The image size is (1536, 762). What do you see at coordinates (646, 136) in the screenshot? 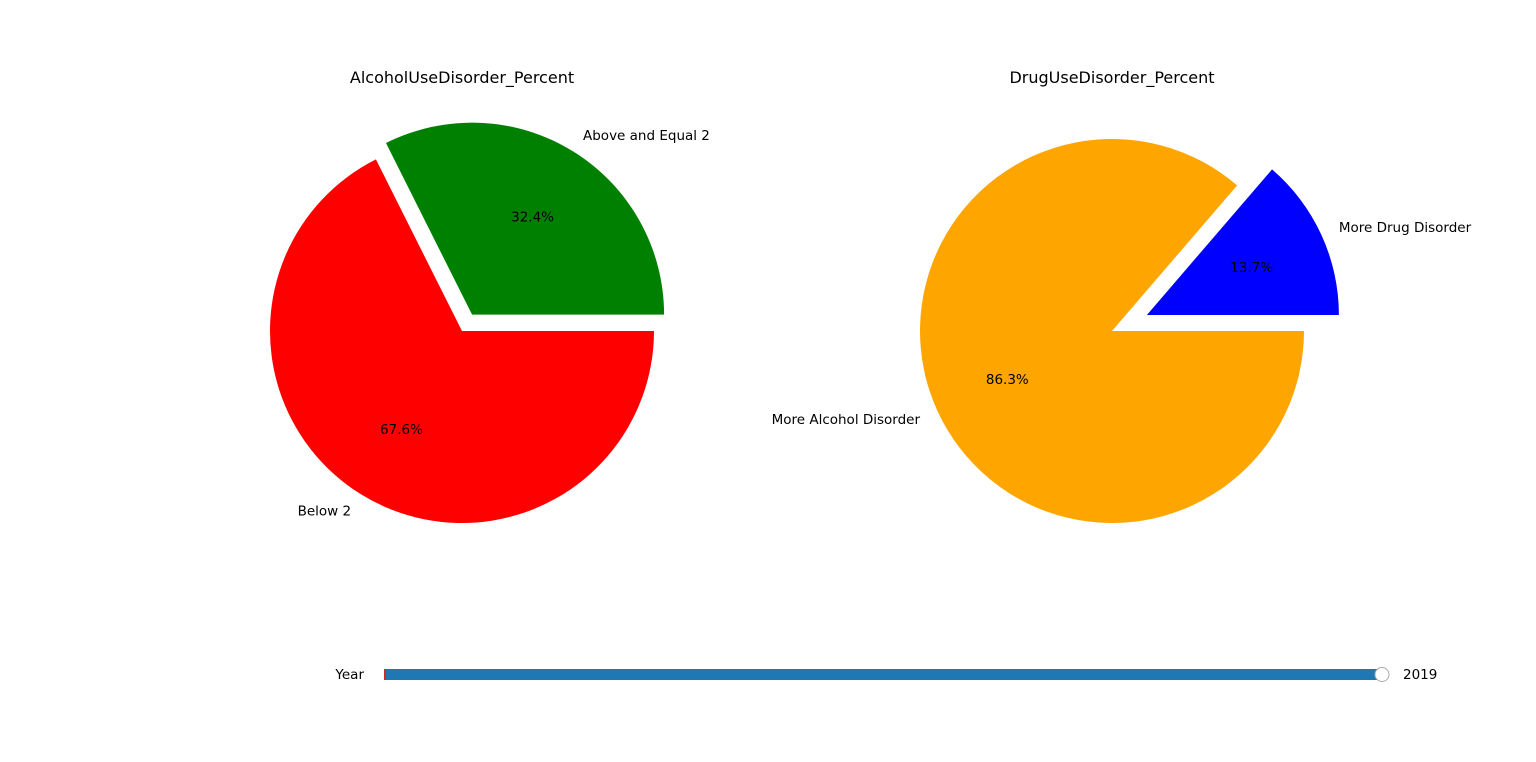
I see `category-label-above-and-equal-2: Above and Equal 2` at bounding box center [646, 136].